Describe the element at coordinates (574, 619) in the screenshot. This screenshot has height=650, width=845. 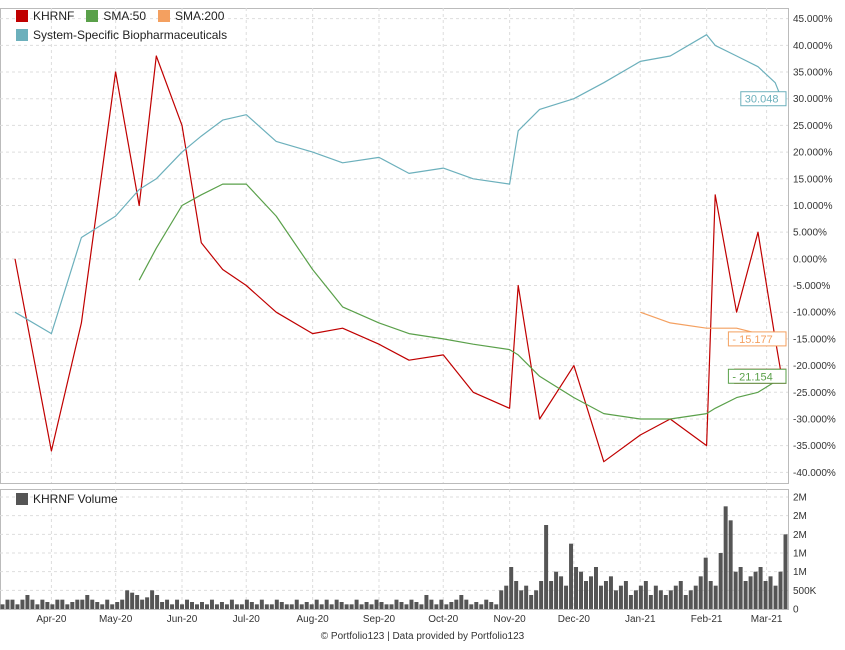
I see `x-tick-label: Dec-20` at that location.